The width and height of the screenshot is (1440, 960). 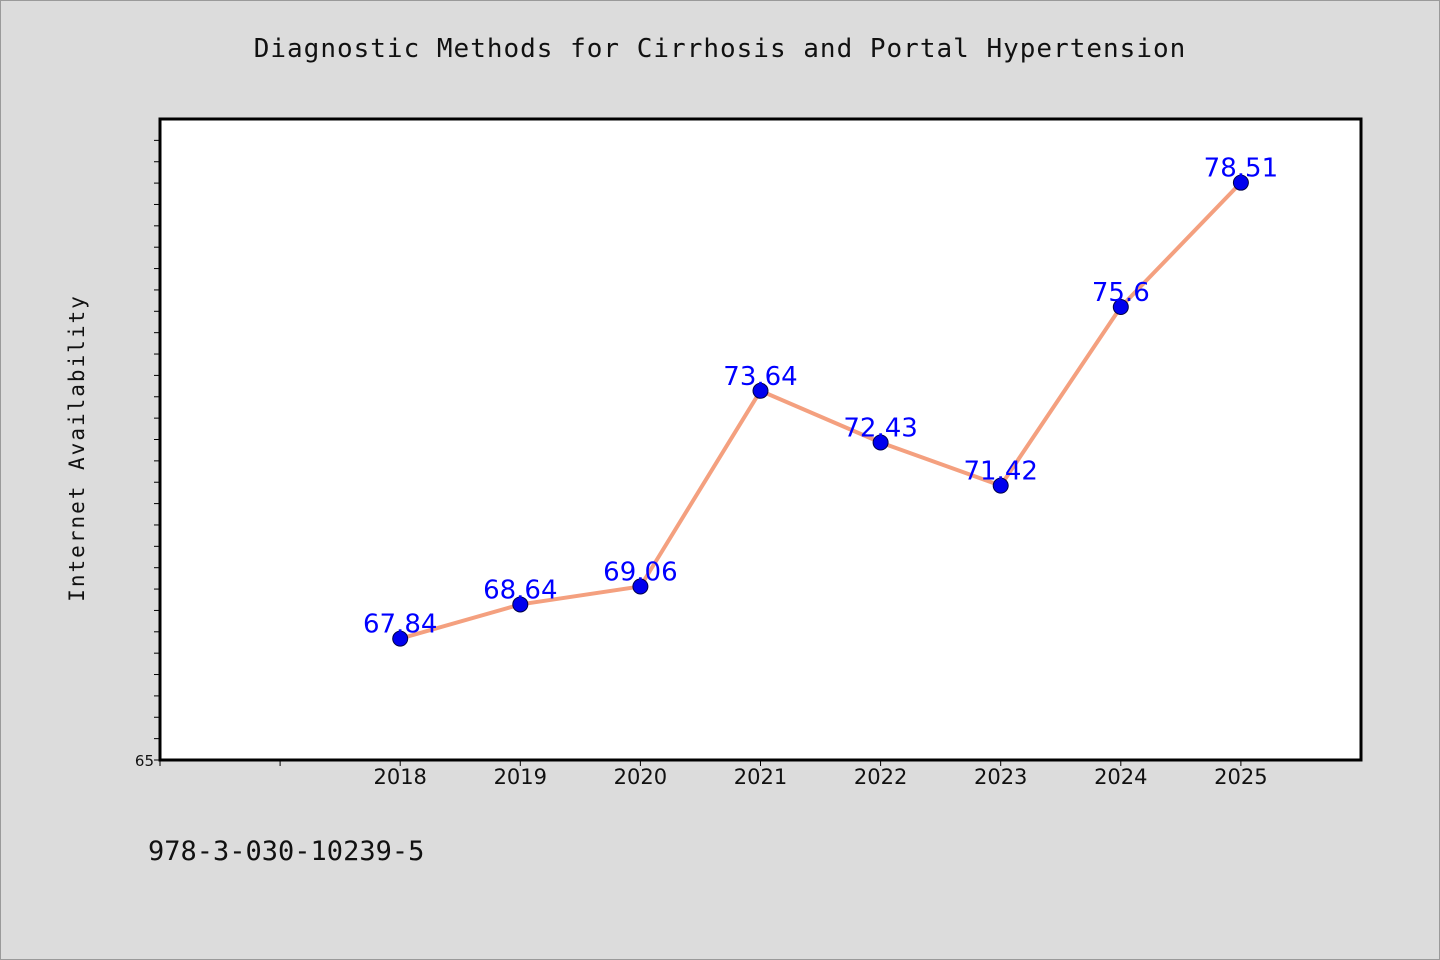 I want to click on data-label: 73.64, so click(x=760, y=377).